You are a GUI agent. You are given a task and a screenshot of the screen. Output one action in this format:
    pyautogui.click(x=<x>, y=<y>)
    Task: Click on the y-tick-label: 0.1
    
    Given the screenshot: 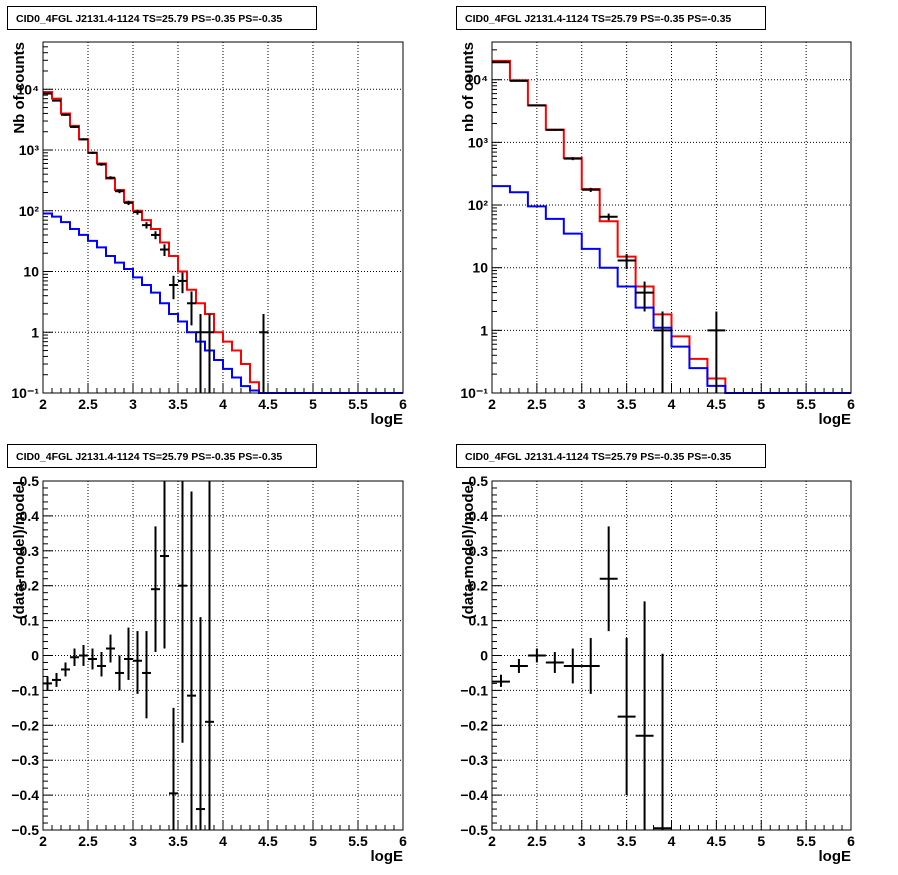 What is the action you would take?
    pyautogui.click(x=30, y=621)
    